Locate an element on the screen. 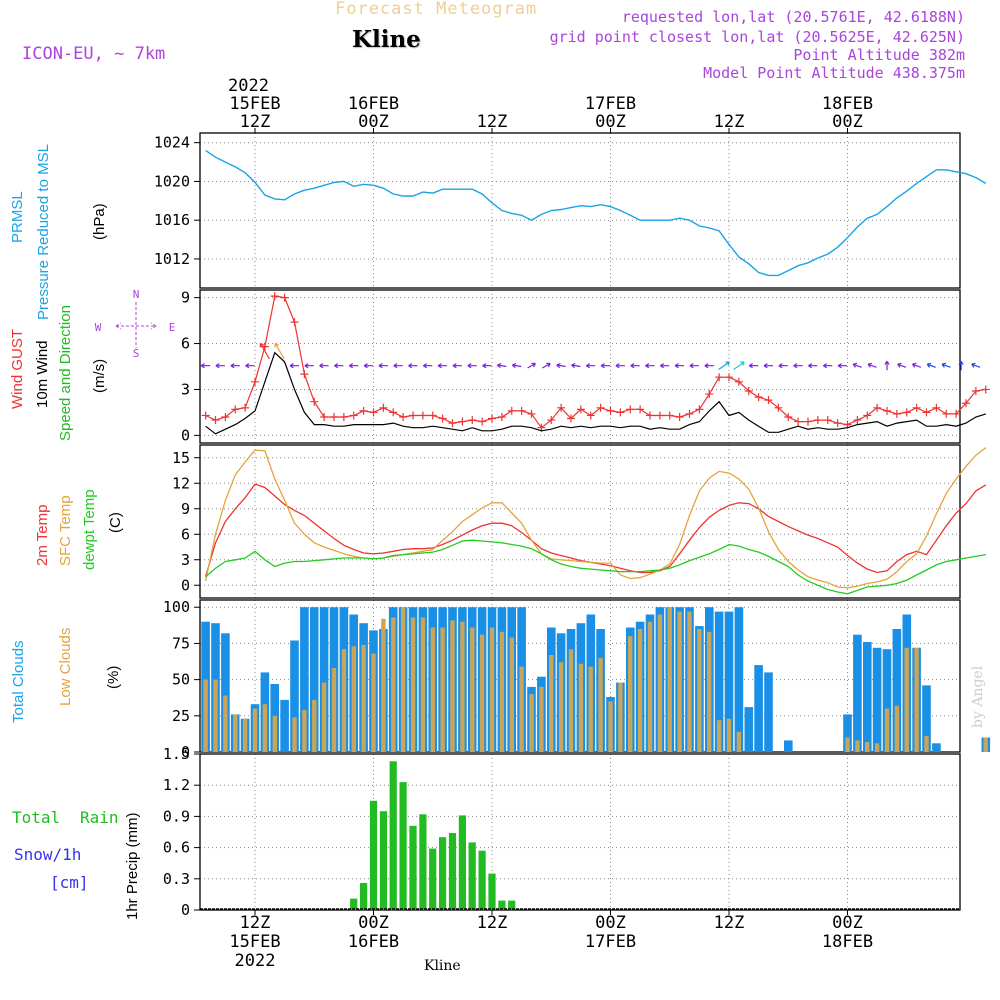  y-tick-label: 0 is located at coordinates (185, 910).